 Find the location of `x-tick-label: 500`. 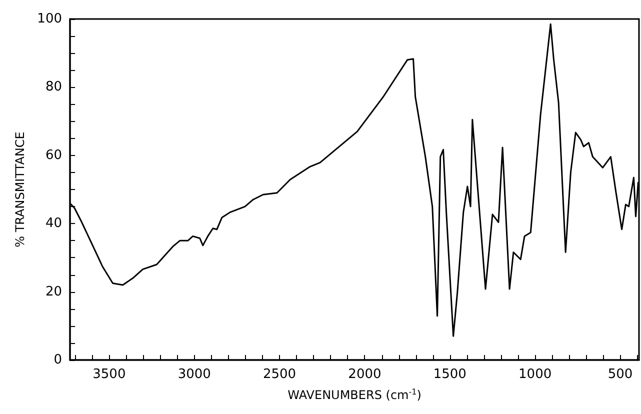

x-tick-label: 500 is located at coordinates (620, 374).